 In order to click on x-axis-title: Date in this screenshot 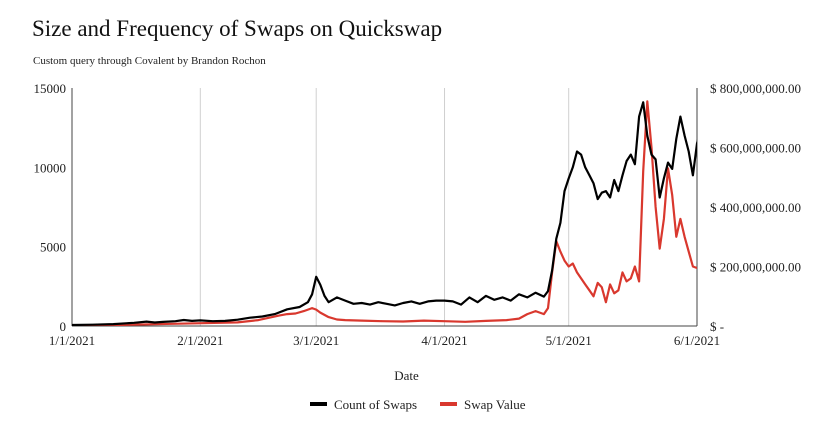, I will do `click(406, 375)`.